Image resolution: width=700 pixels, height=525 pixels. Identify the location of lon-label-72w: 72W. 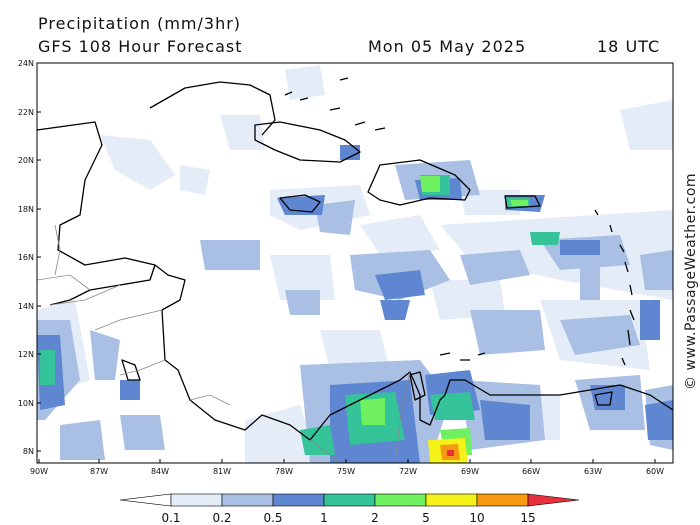
(408, 471).